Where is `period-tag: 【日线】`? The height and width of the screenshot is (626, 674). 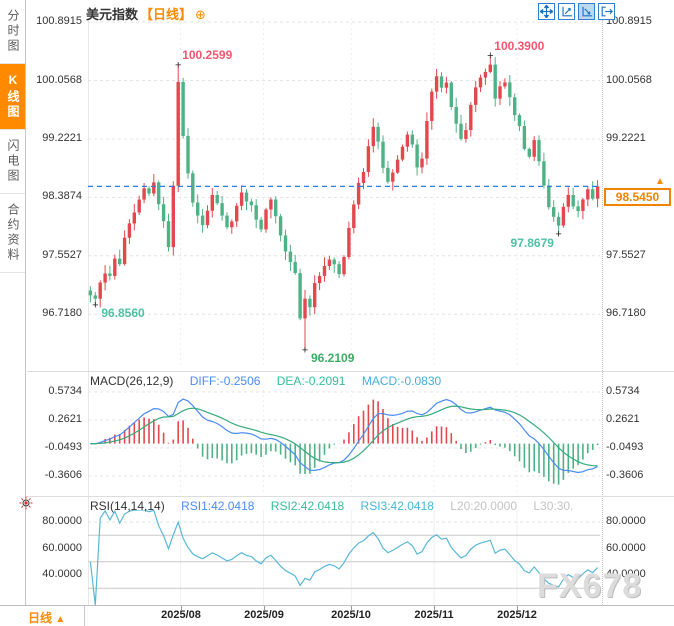
period-tag: 【日线】 is located at coordinates (166, 14).